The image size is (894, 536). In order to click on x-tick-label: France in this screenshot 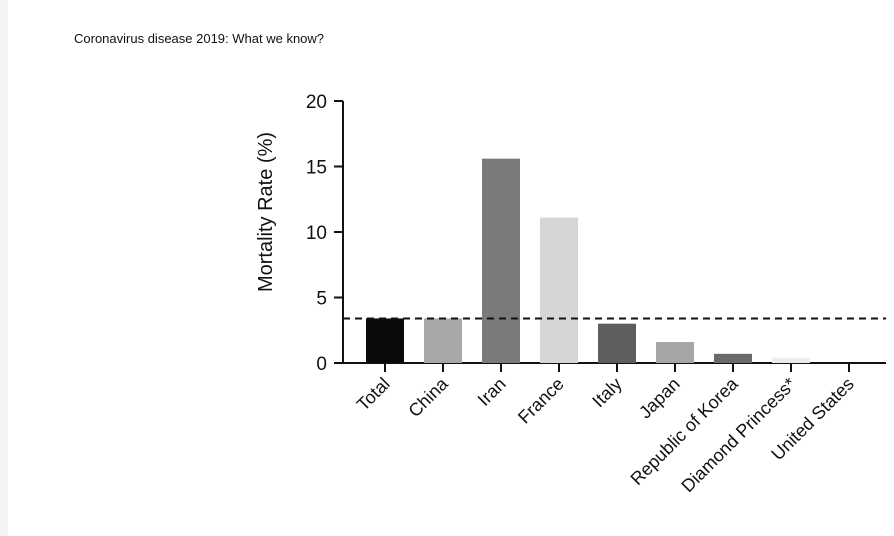, I will do `click(541, 401)`.